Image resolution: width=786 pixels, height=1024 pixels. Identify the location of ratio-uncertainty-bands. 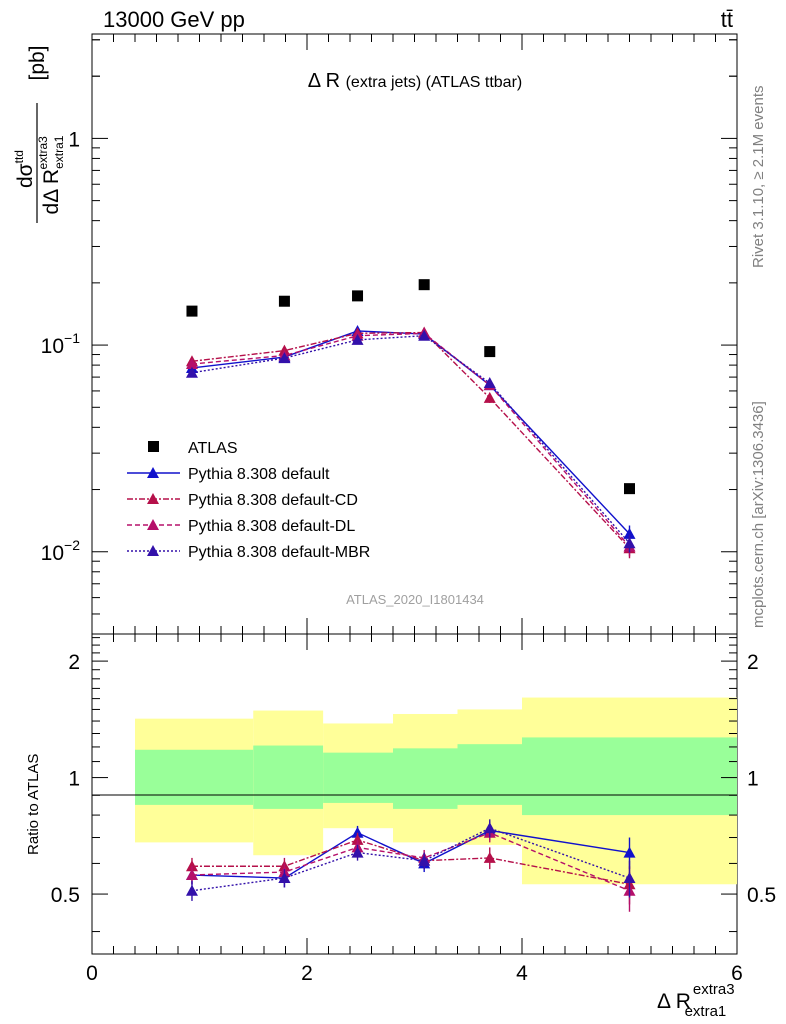
(436, 791).